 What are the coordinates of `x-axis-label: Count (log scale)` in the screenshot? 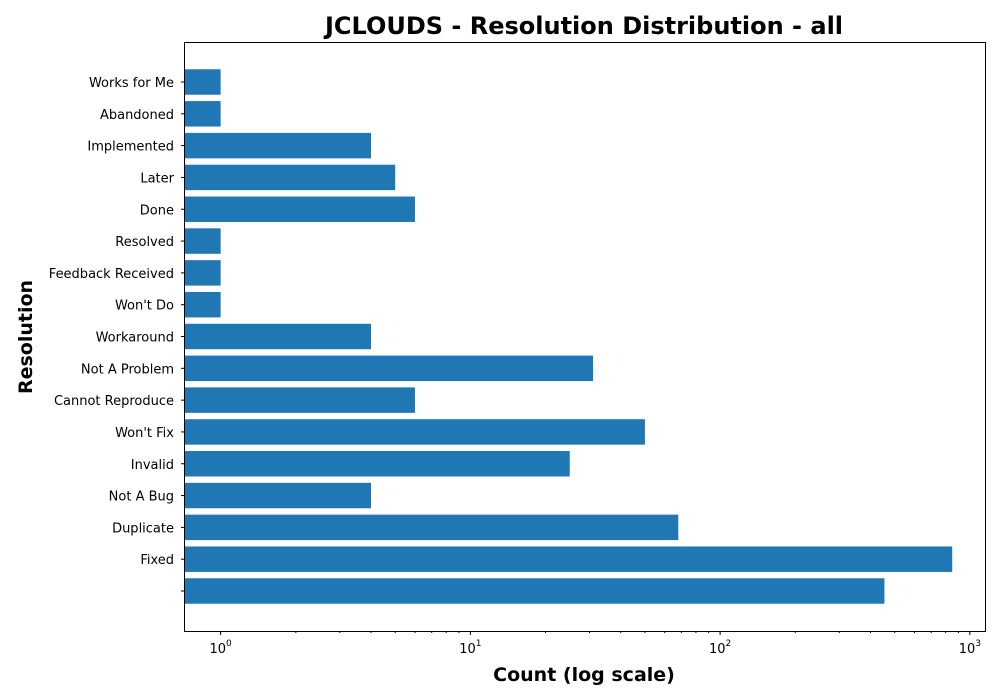 It's located at (584, 675).